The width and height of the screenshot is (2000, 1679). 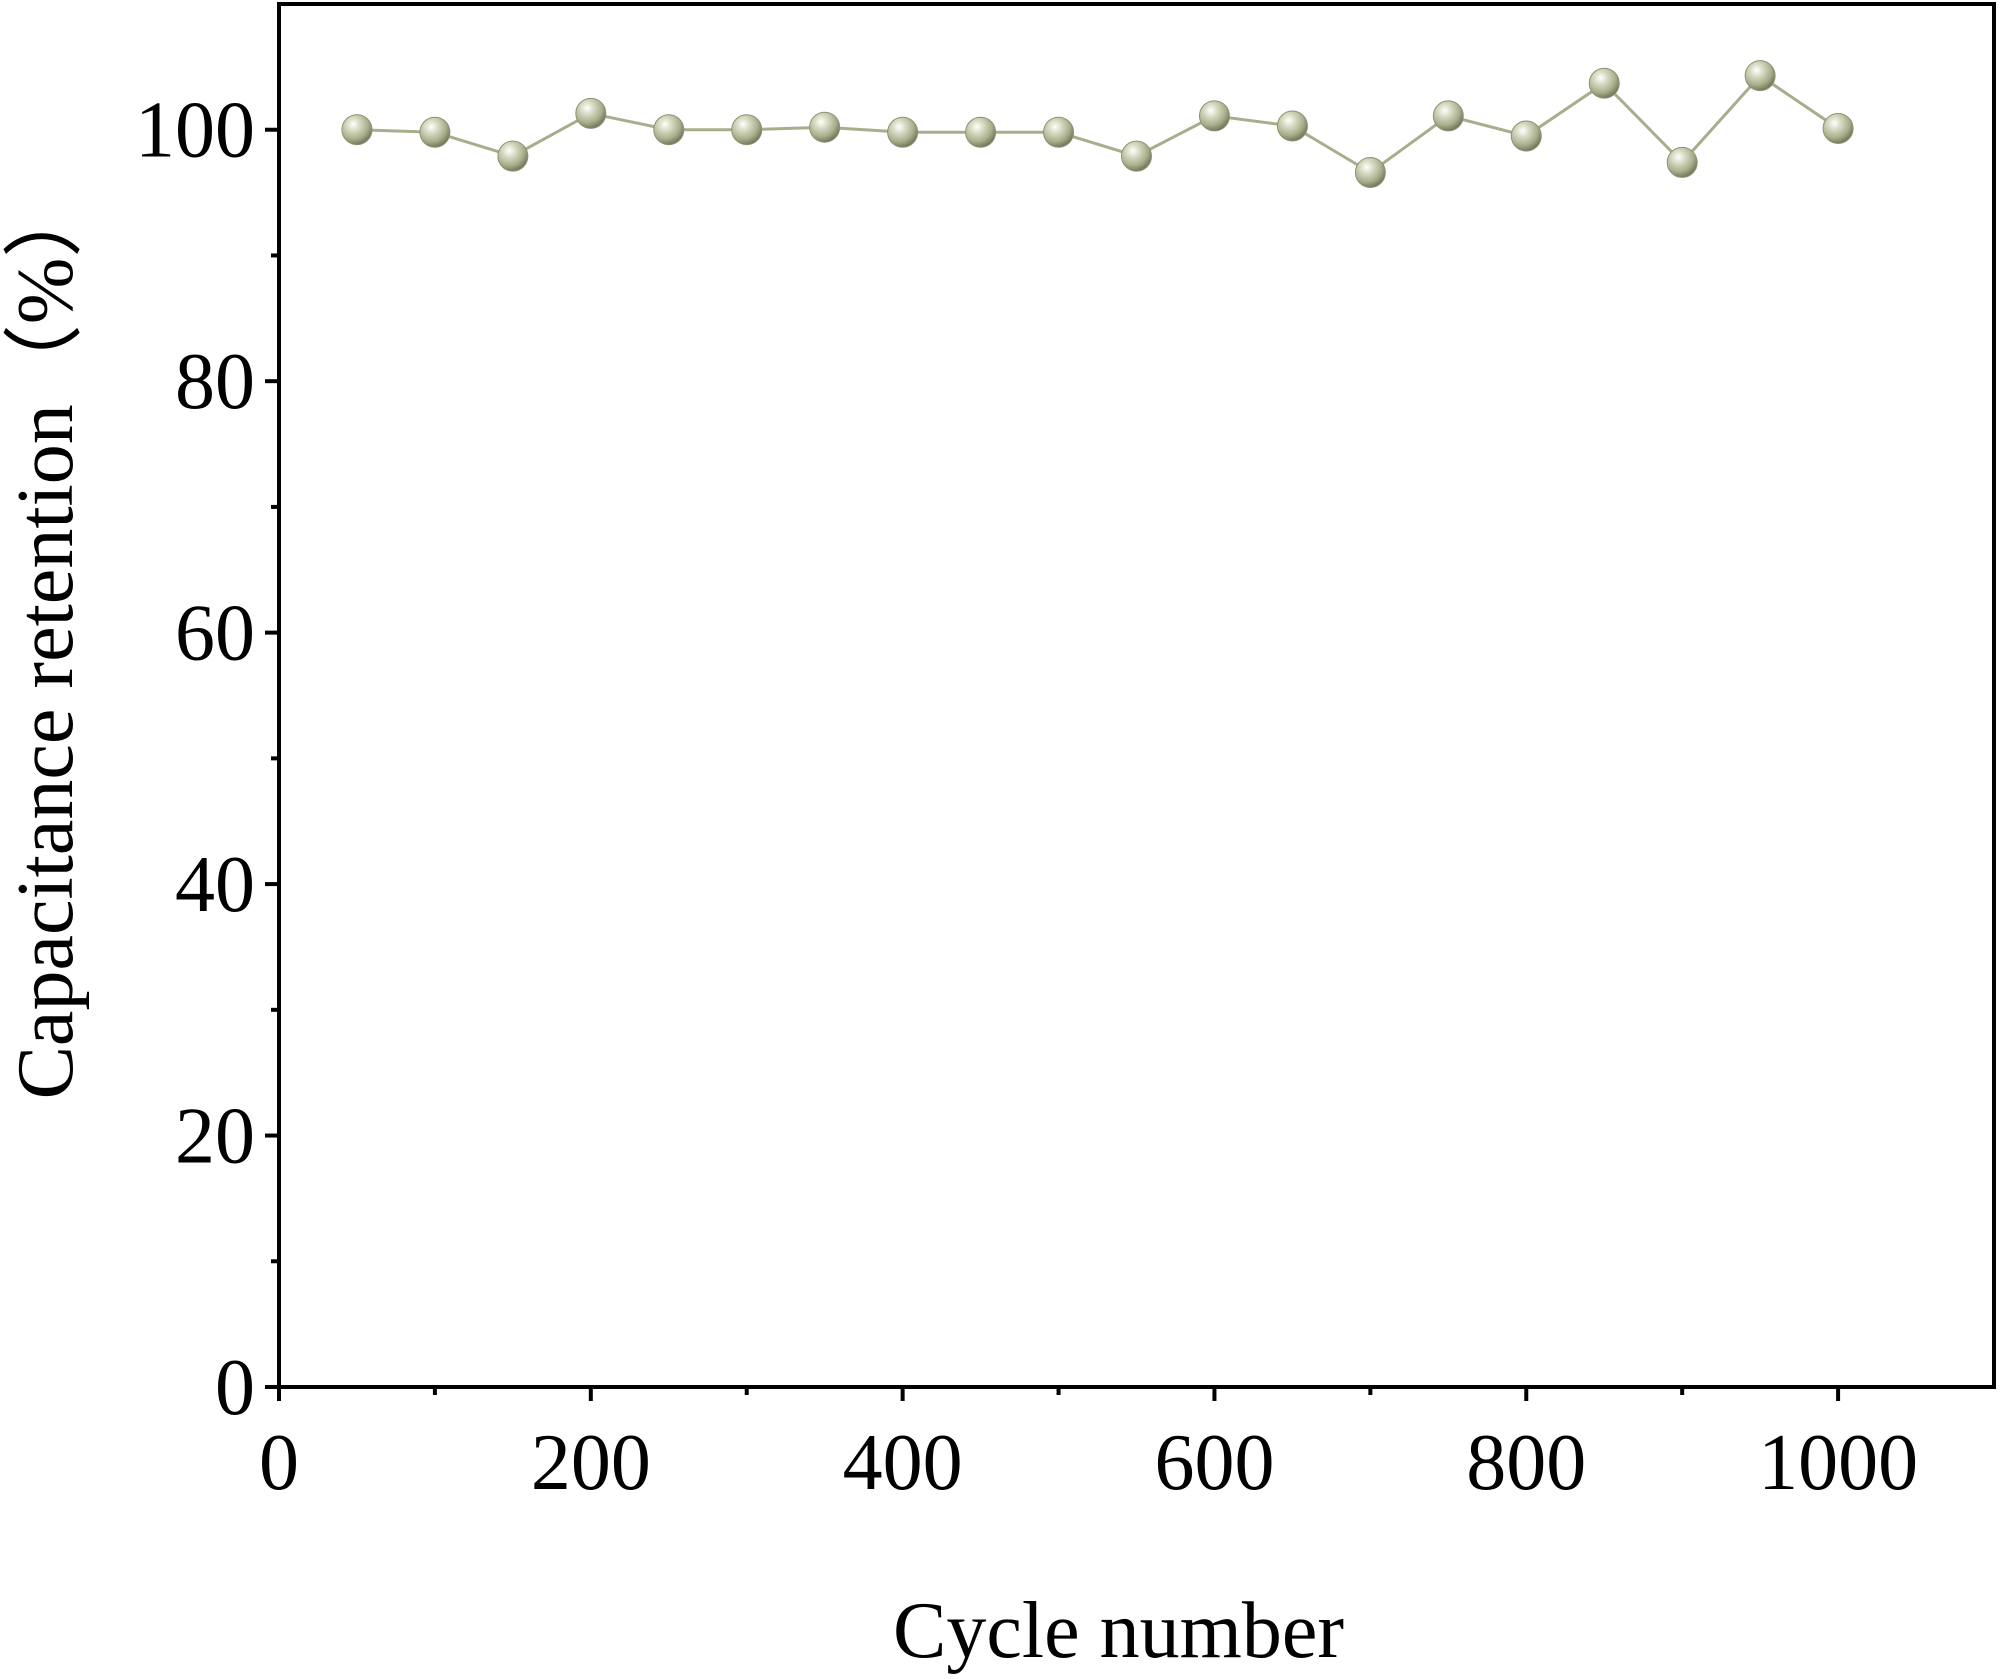 I want to click on y-tick-label: 40, so click(x=215, y=885).